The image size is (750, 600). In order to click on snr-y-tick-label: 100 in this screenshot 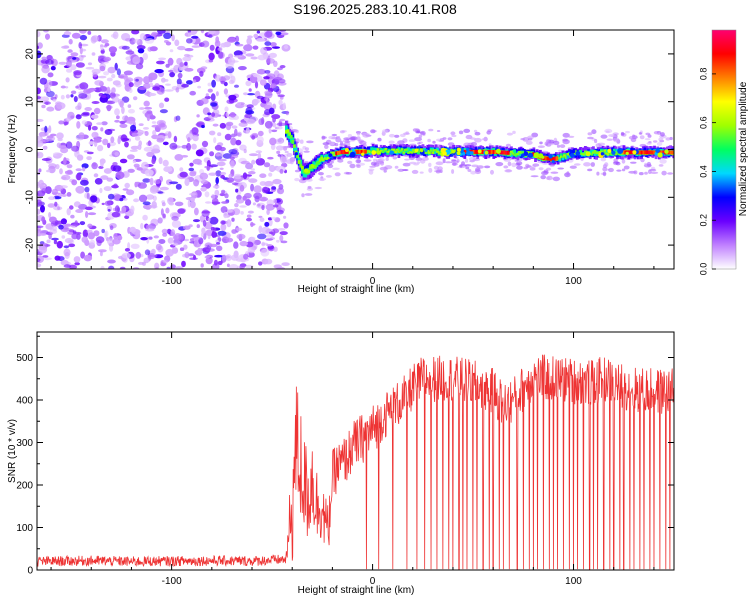, I will do `click(24, 528)`.